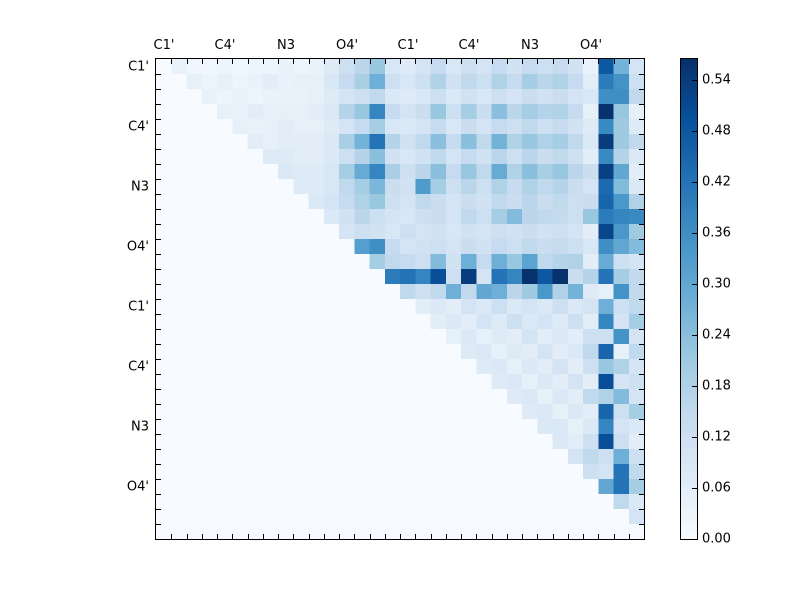  Describe the element at coordinates (716, 284) in the screenshot. I see `colorbar-tick-label: 0.30` at that location.